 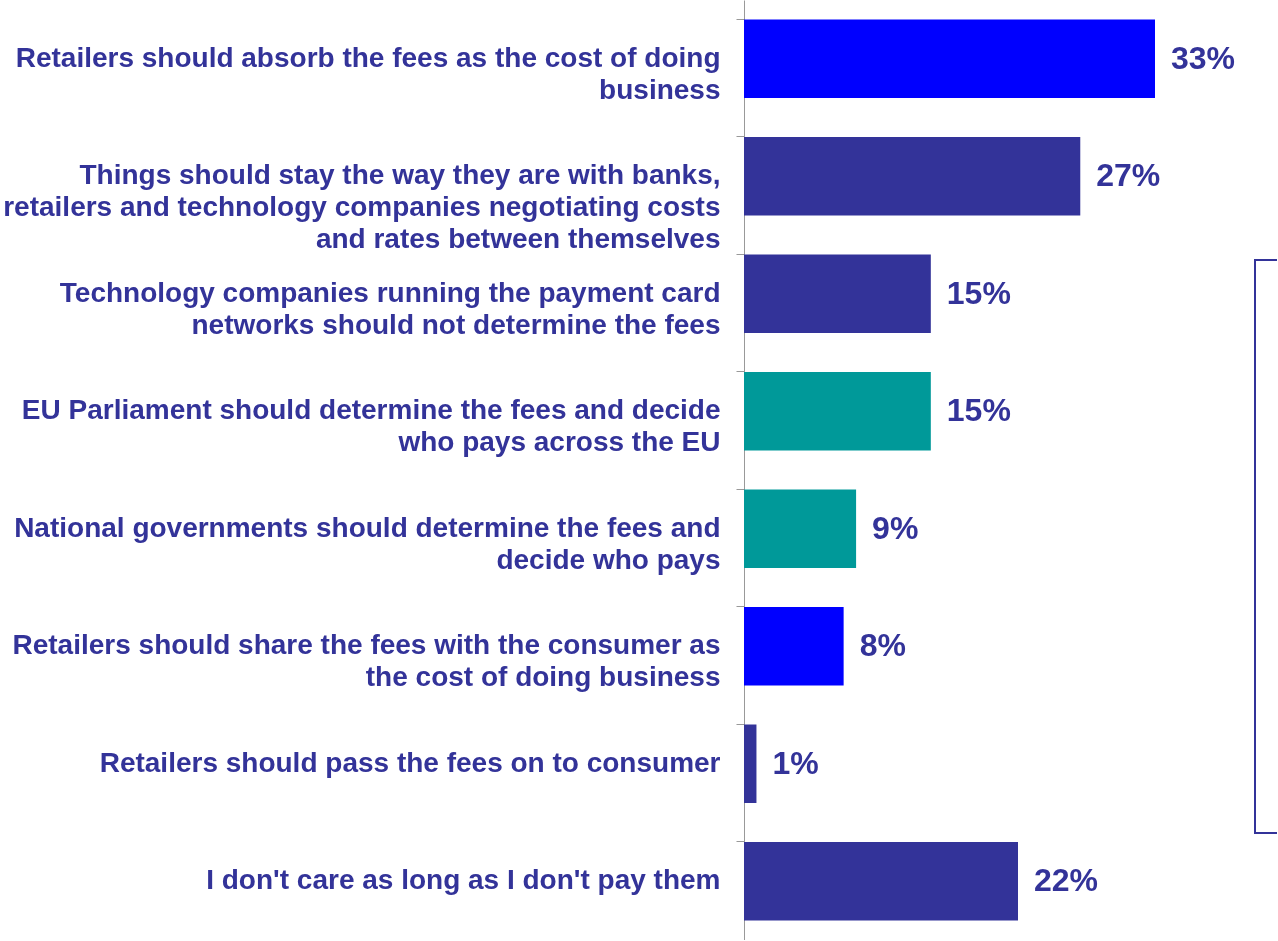 What do you see at coordinates (362, 207) in the screenshot?
I see `y-tick-label: Things should stay the way they are with banks, retailers and technology companies negotiating costs and rates between themselves` at bounding box center [362, 207].